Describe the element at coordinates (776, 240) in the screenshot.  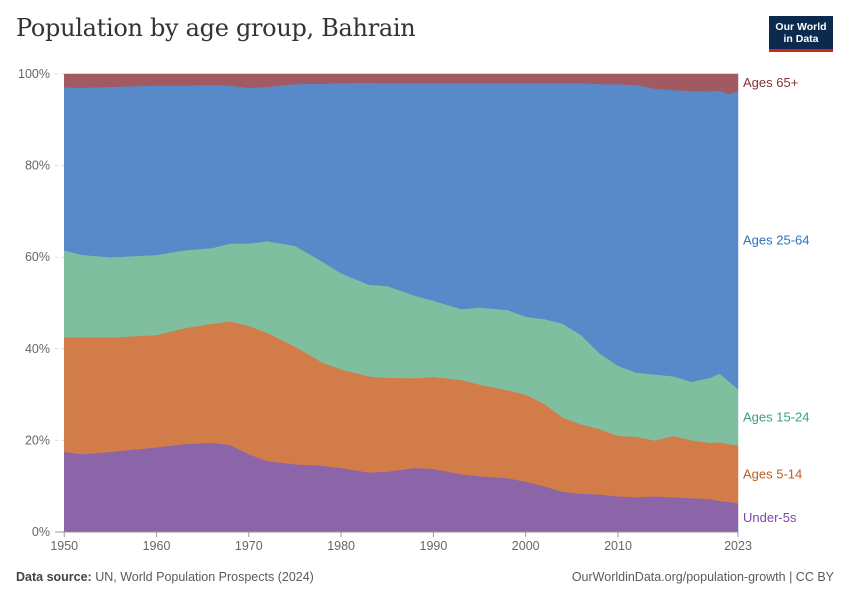
I see `series-label-ages-25-64: Ages 25-64` at that location.